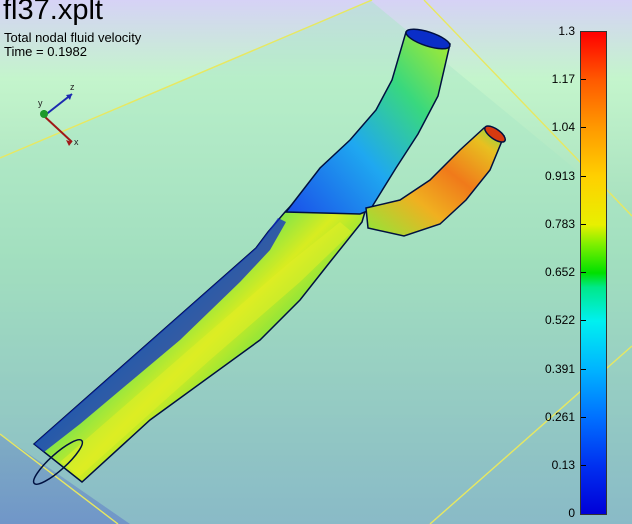 The image size is (632, 524). What do you see at coordinates (559, 320) in the screenshot?
I see `colorbar-label: 0.522` at bounding box center [559, 320].